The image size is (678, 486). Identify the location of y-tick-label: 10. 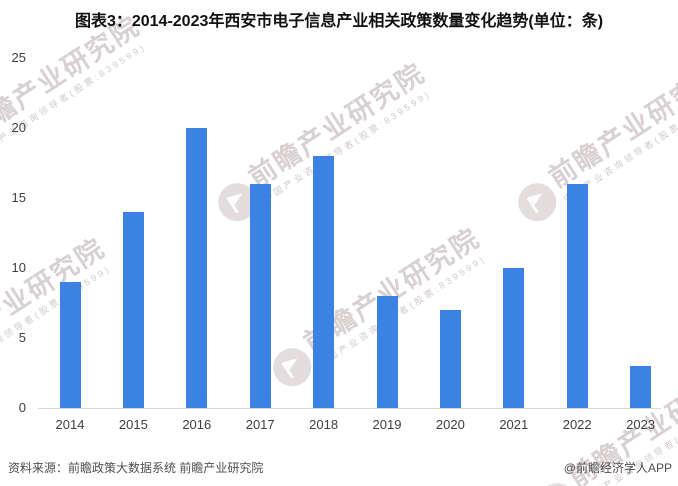
(18, 267).